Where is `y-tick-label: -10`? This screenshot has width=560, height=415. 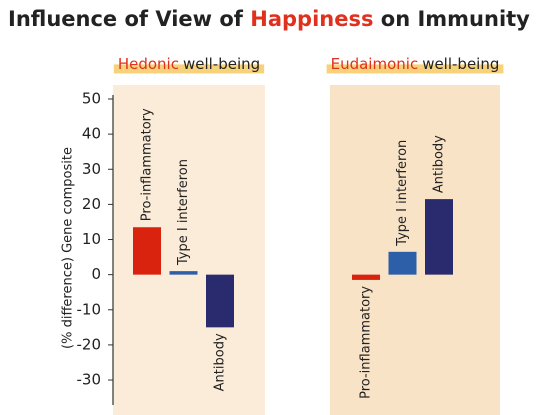
y-tick-label: -10 is located at coordinates (89, 309).